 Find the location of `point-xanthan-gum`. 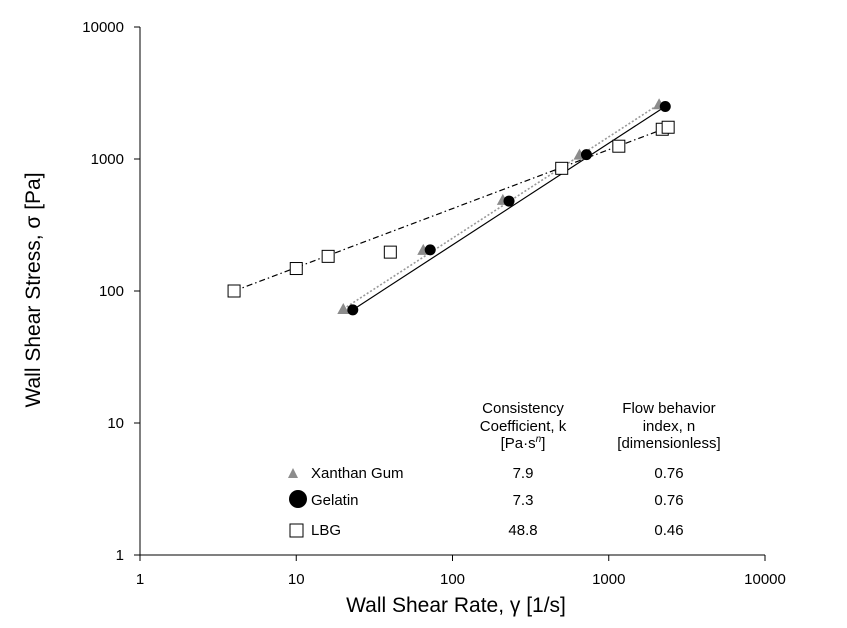

point-xanthan-gum is located at coordinates (343, 309).